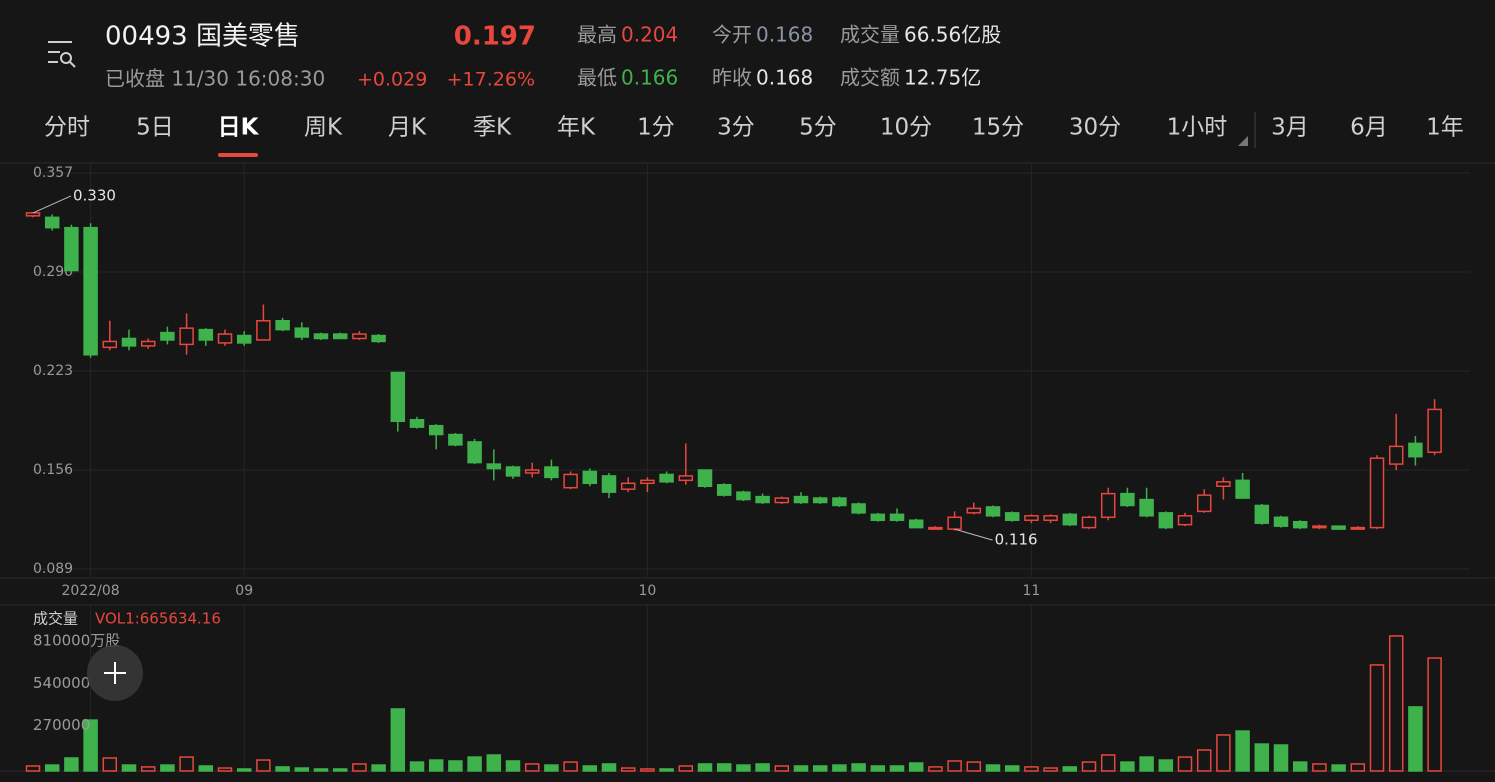 The image size is (1495, 782). What do you see at coordinates (53, 569) in the screenshot?
I see `y-tick-label: 0.089` at bounding box center [53, 569].